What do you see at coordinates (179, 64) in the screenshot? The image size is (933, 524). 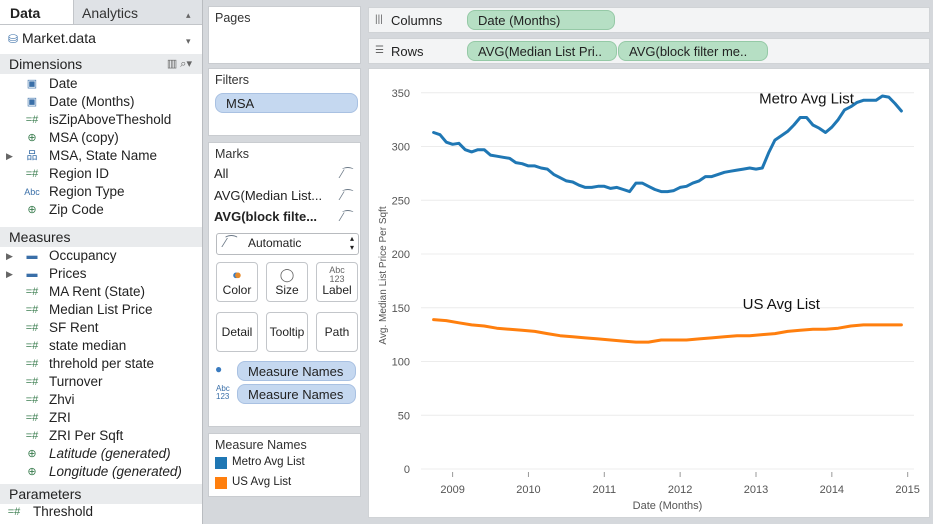 I see `search-icon: ▥ ⌕▾` at bounding box center [179, 64].